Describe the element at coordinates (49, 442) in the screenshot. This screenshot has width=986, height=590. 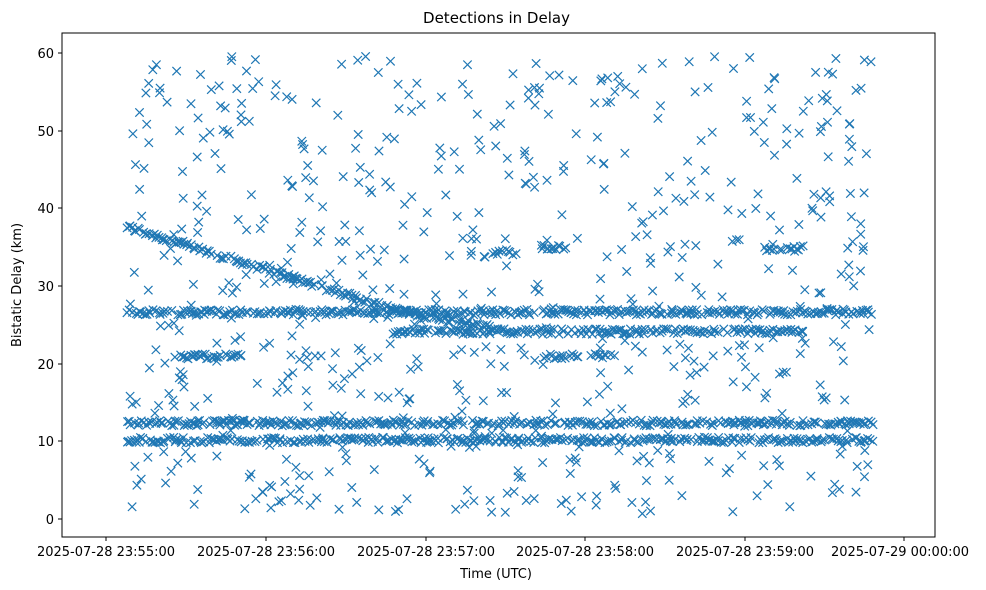
I see `y-tick: 10` at that location.